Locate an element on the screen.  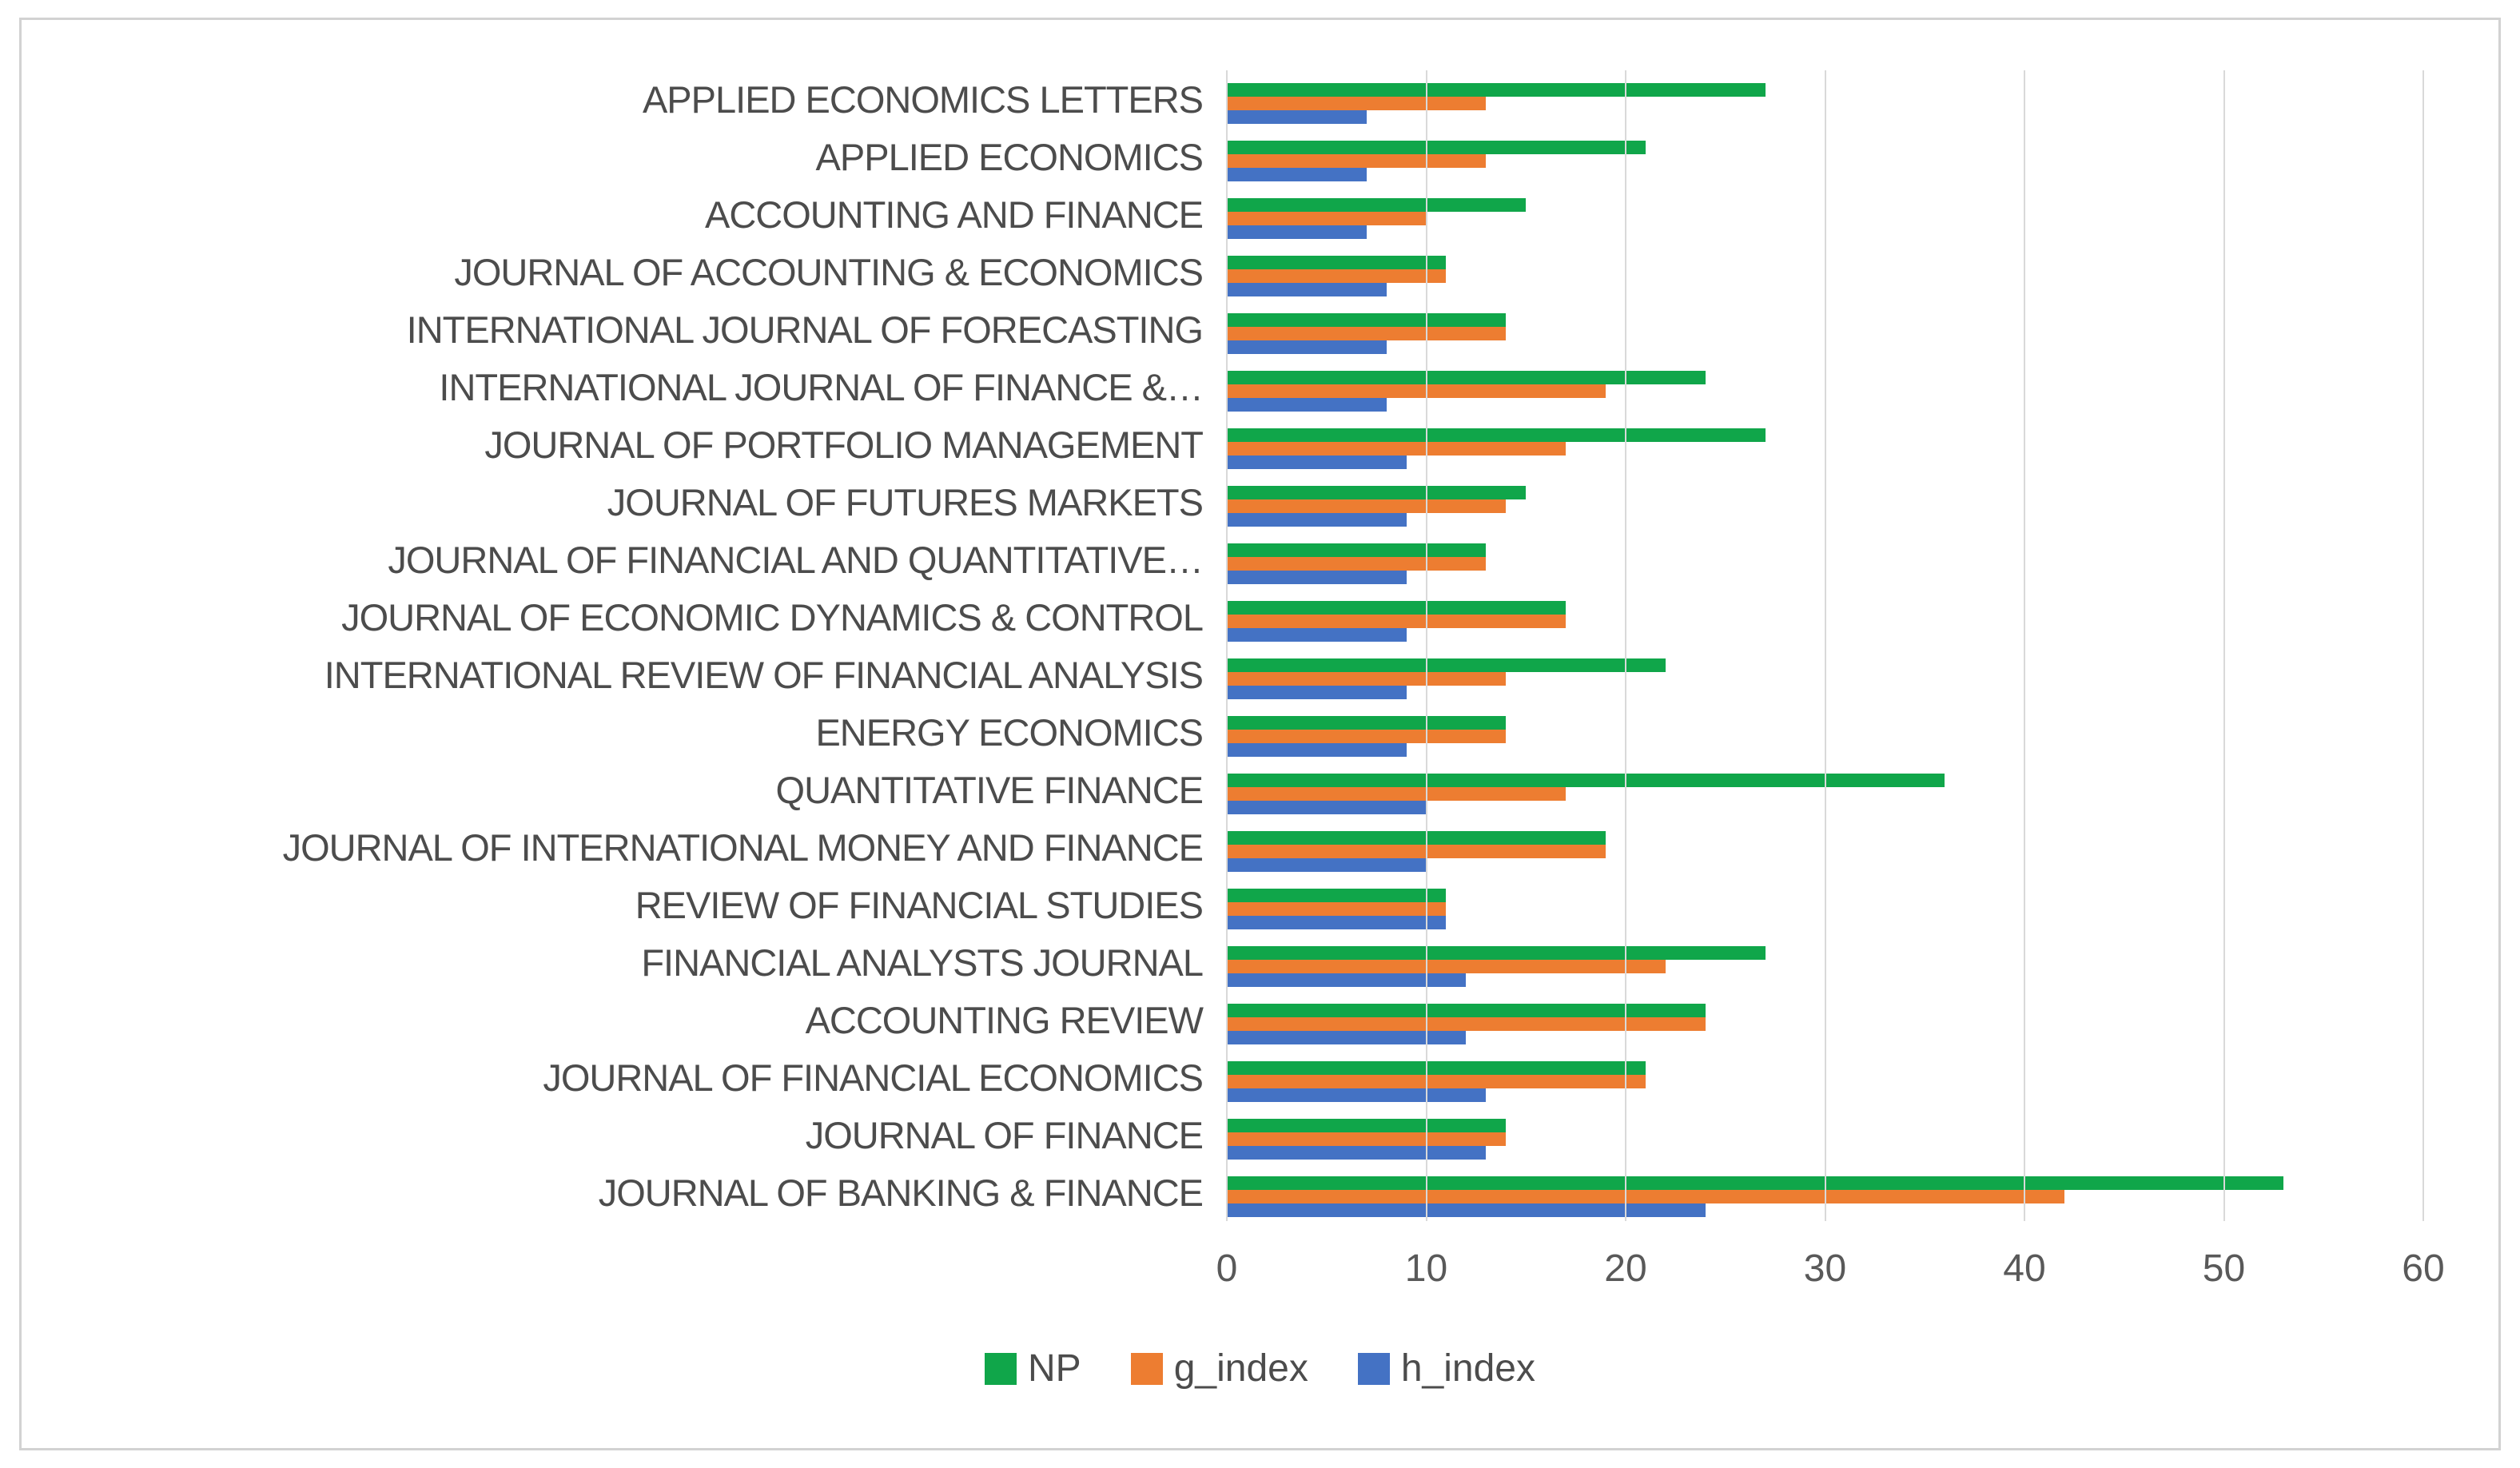
category-label: JOURNAL OF PORTFOLIO MANAGEMENT is located at coordinates (844, 445).